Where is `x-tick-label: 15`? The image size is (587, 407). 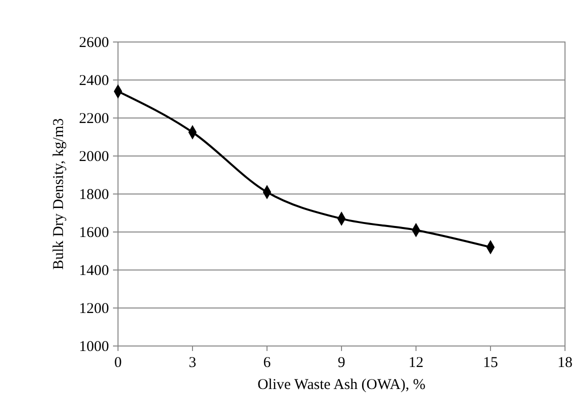 x-tick-label: 15 is located at coordinates (490, 363).